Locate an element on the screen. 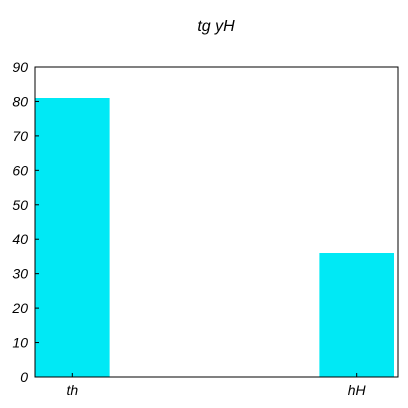 This screenshot has width=408, height=408. x-axis-ticks: th hH is located at coordinates (216, 385).